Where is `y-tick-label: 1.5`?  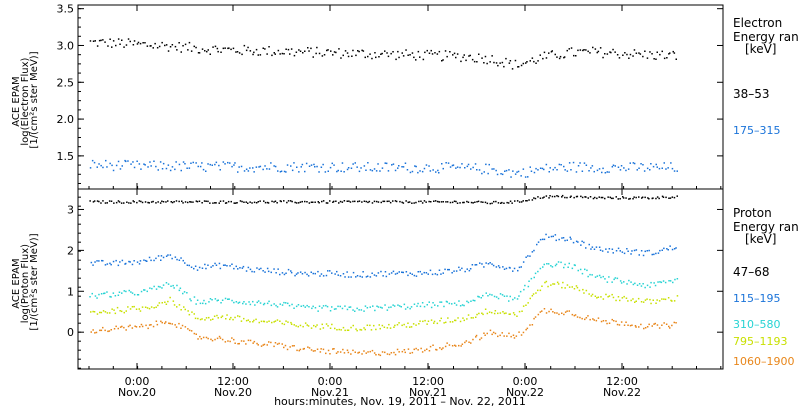 y-tick-label: 1.5 is located at coordinates (66, 156).